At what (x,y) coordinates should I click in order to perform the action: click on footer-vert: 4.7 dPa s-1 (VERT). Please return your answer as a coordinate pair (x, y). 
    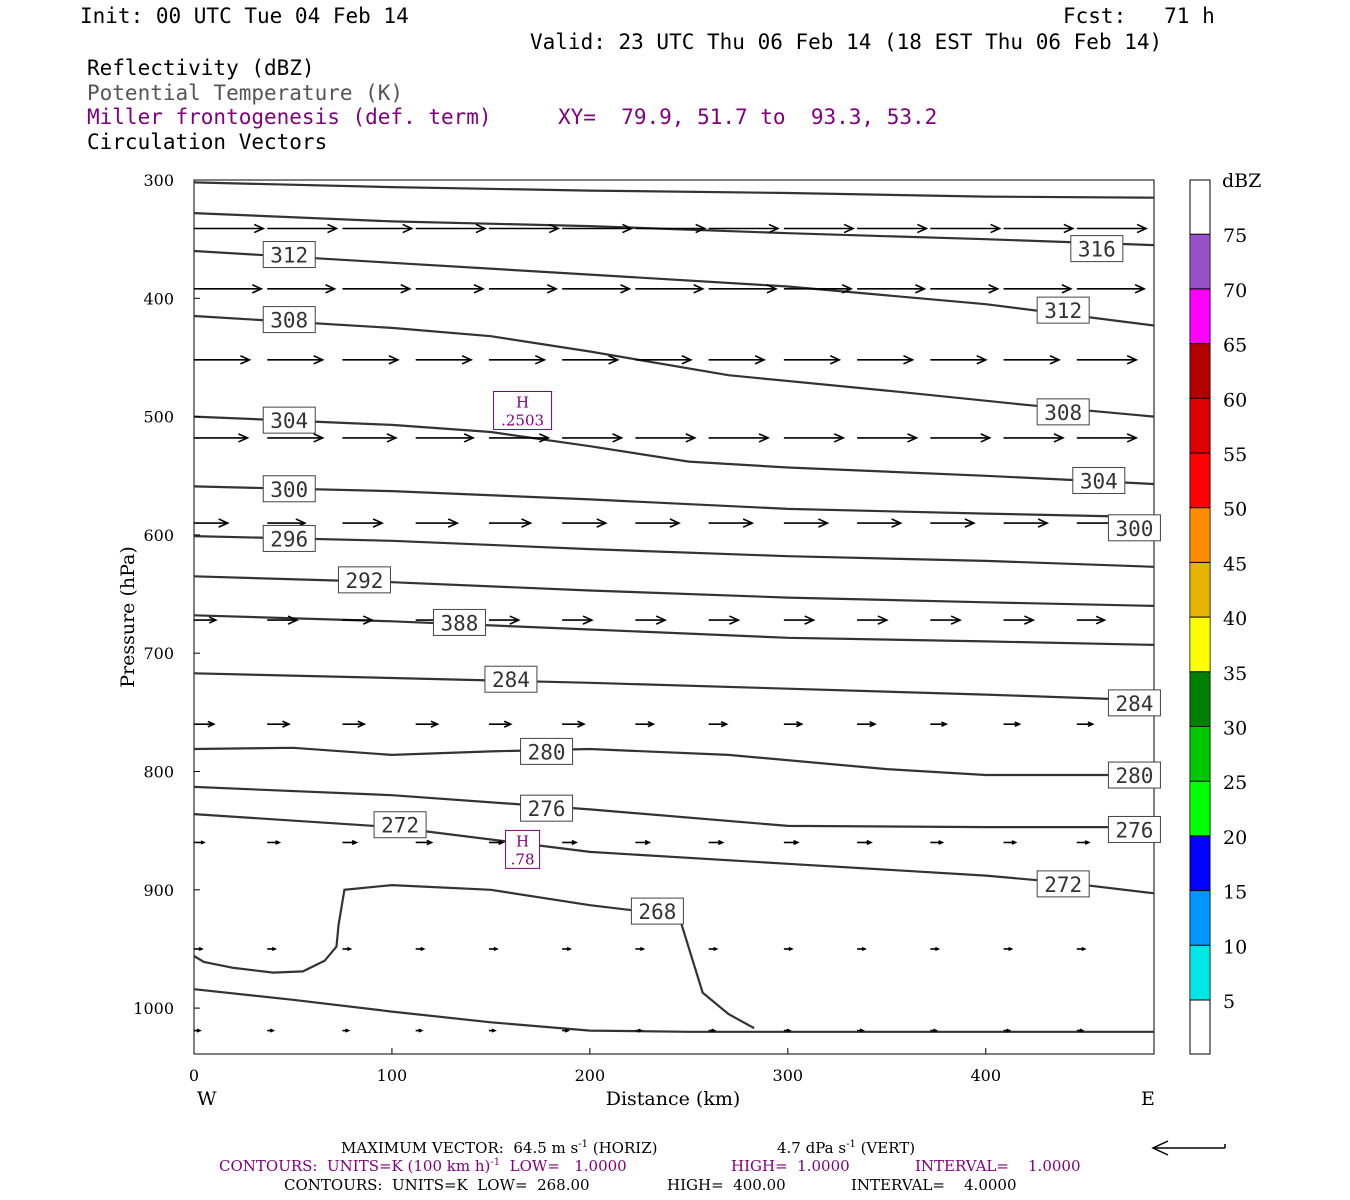
    Looking at the image, I should click on (846, 1148).